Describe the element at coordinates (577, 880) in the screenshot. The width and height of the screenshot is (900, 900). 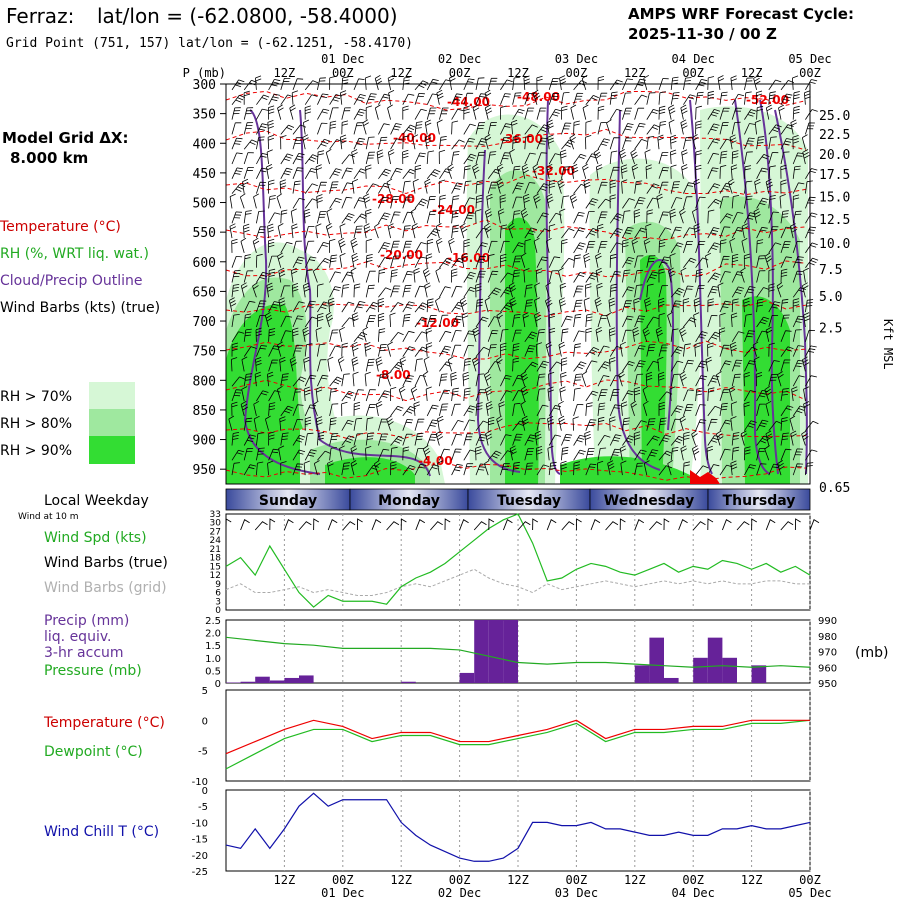
I see `bottom-hour-tick-label: 00Z` at that location.